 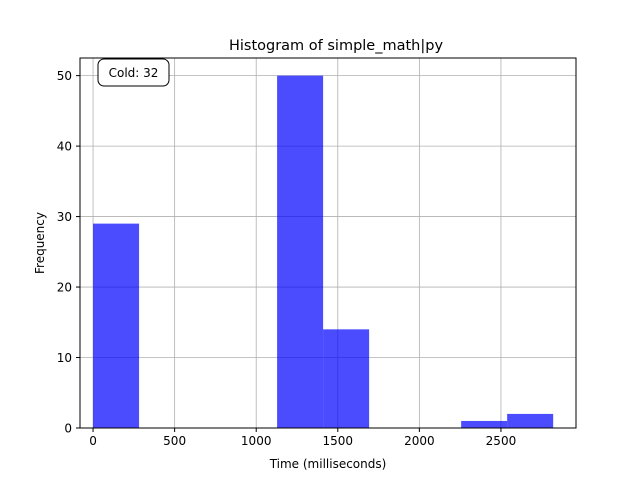 What do you see at coordinates (256, 441) in the screenshot?
I see `x-tick-label: 1000` at bounding box center [256, 441].